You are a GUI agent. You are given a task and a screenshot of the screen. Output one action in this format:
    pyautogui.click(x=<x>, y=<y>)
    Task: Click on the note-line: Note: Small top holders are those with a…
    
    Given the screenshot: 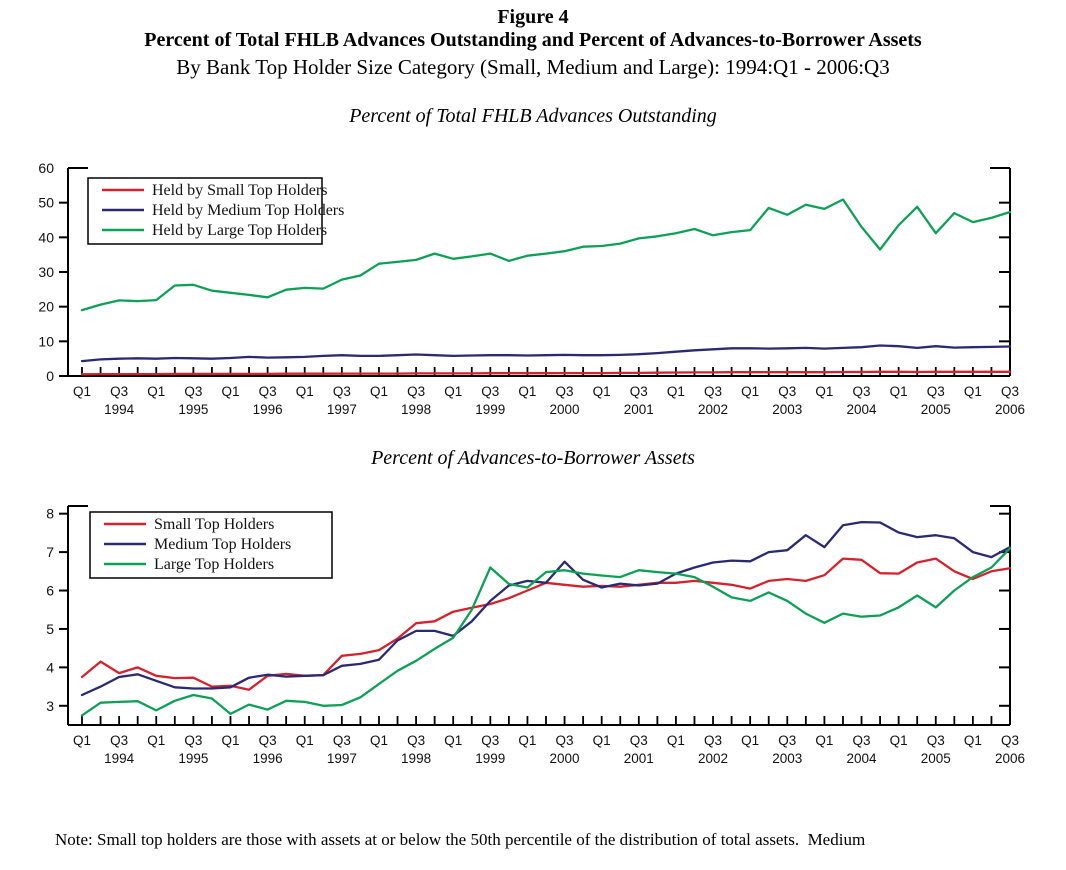 What is the action you would take?
    pyautogui.click(x=460, y=839)
    